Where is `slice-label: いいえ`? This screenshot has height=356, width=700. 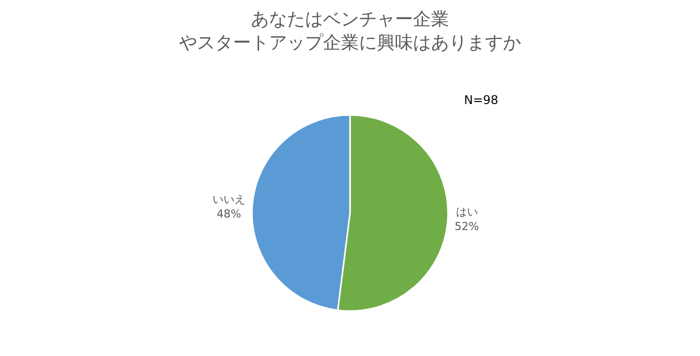
slice-label: いいえ is located at coordinates (229, 199).